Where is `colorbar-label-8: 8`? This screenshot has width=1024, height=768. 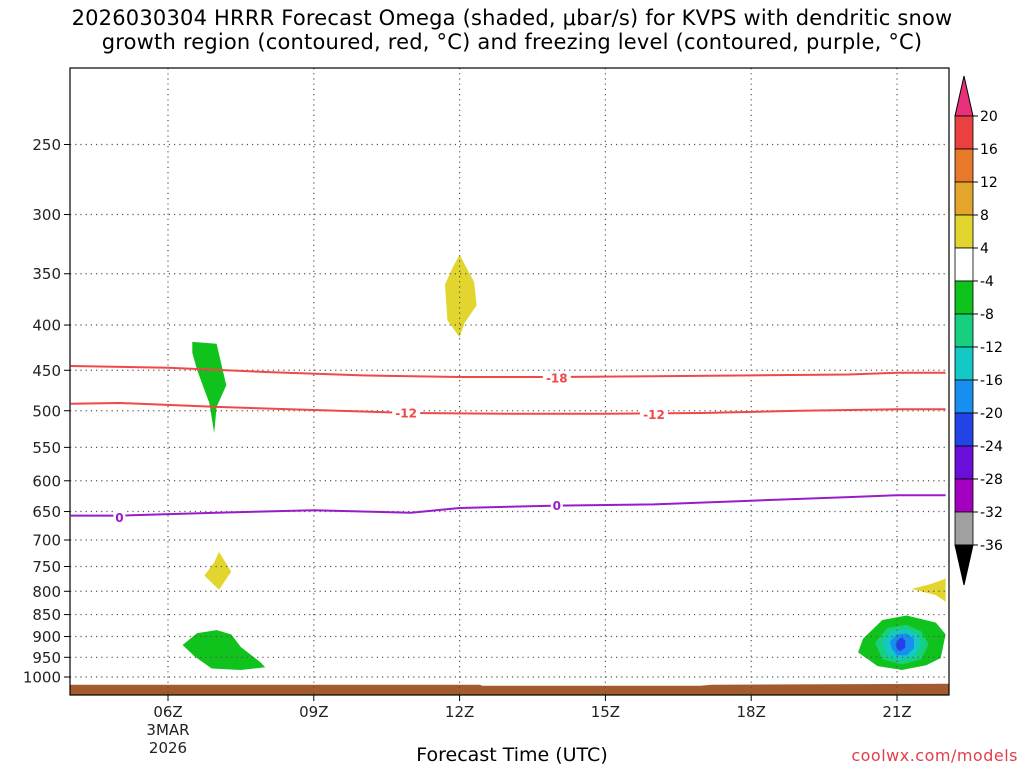 colorbar-label-8: 8 is located at coordinates (984, 216).